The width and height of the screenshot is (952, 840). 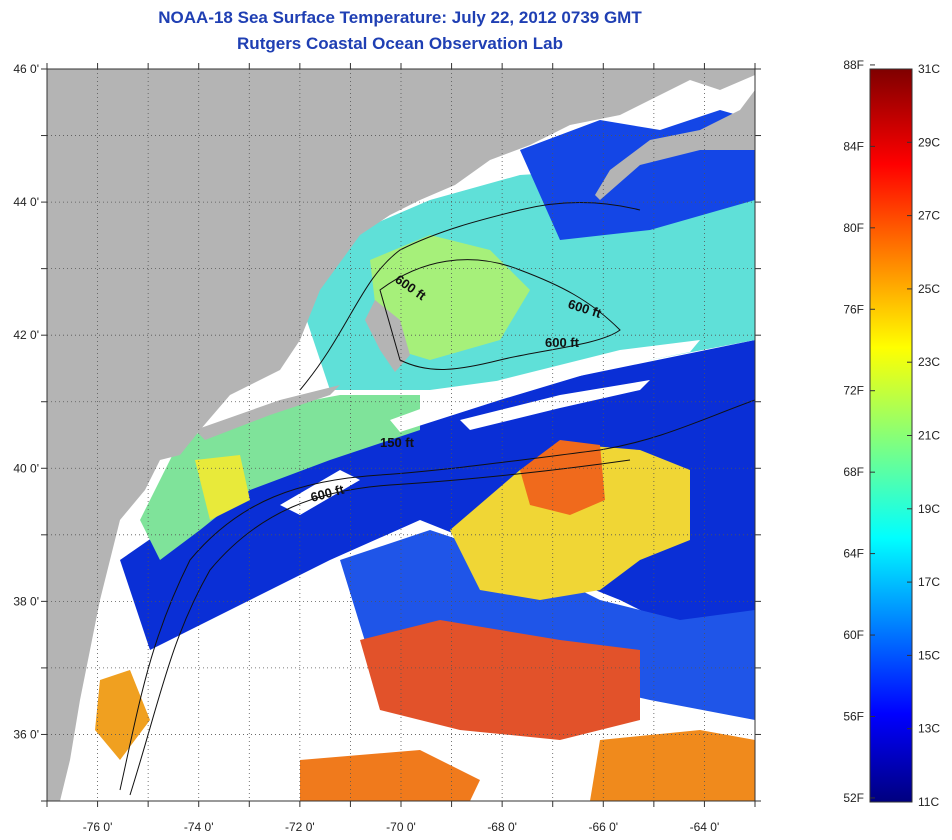 I want to click on fahrenheit-label: 60F, so click(x=853, y=635).